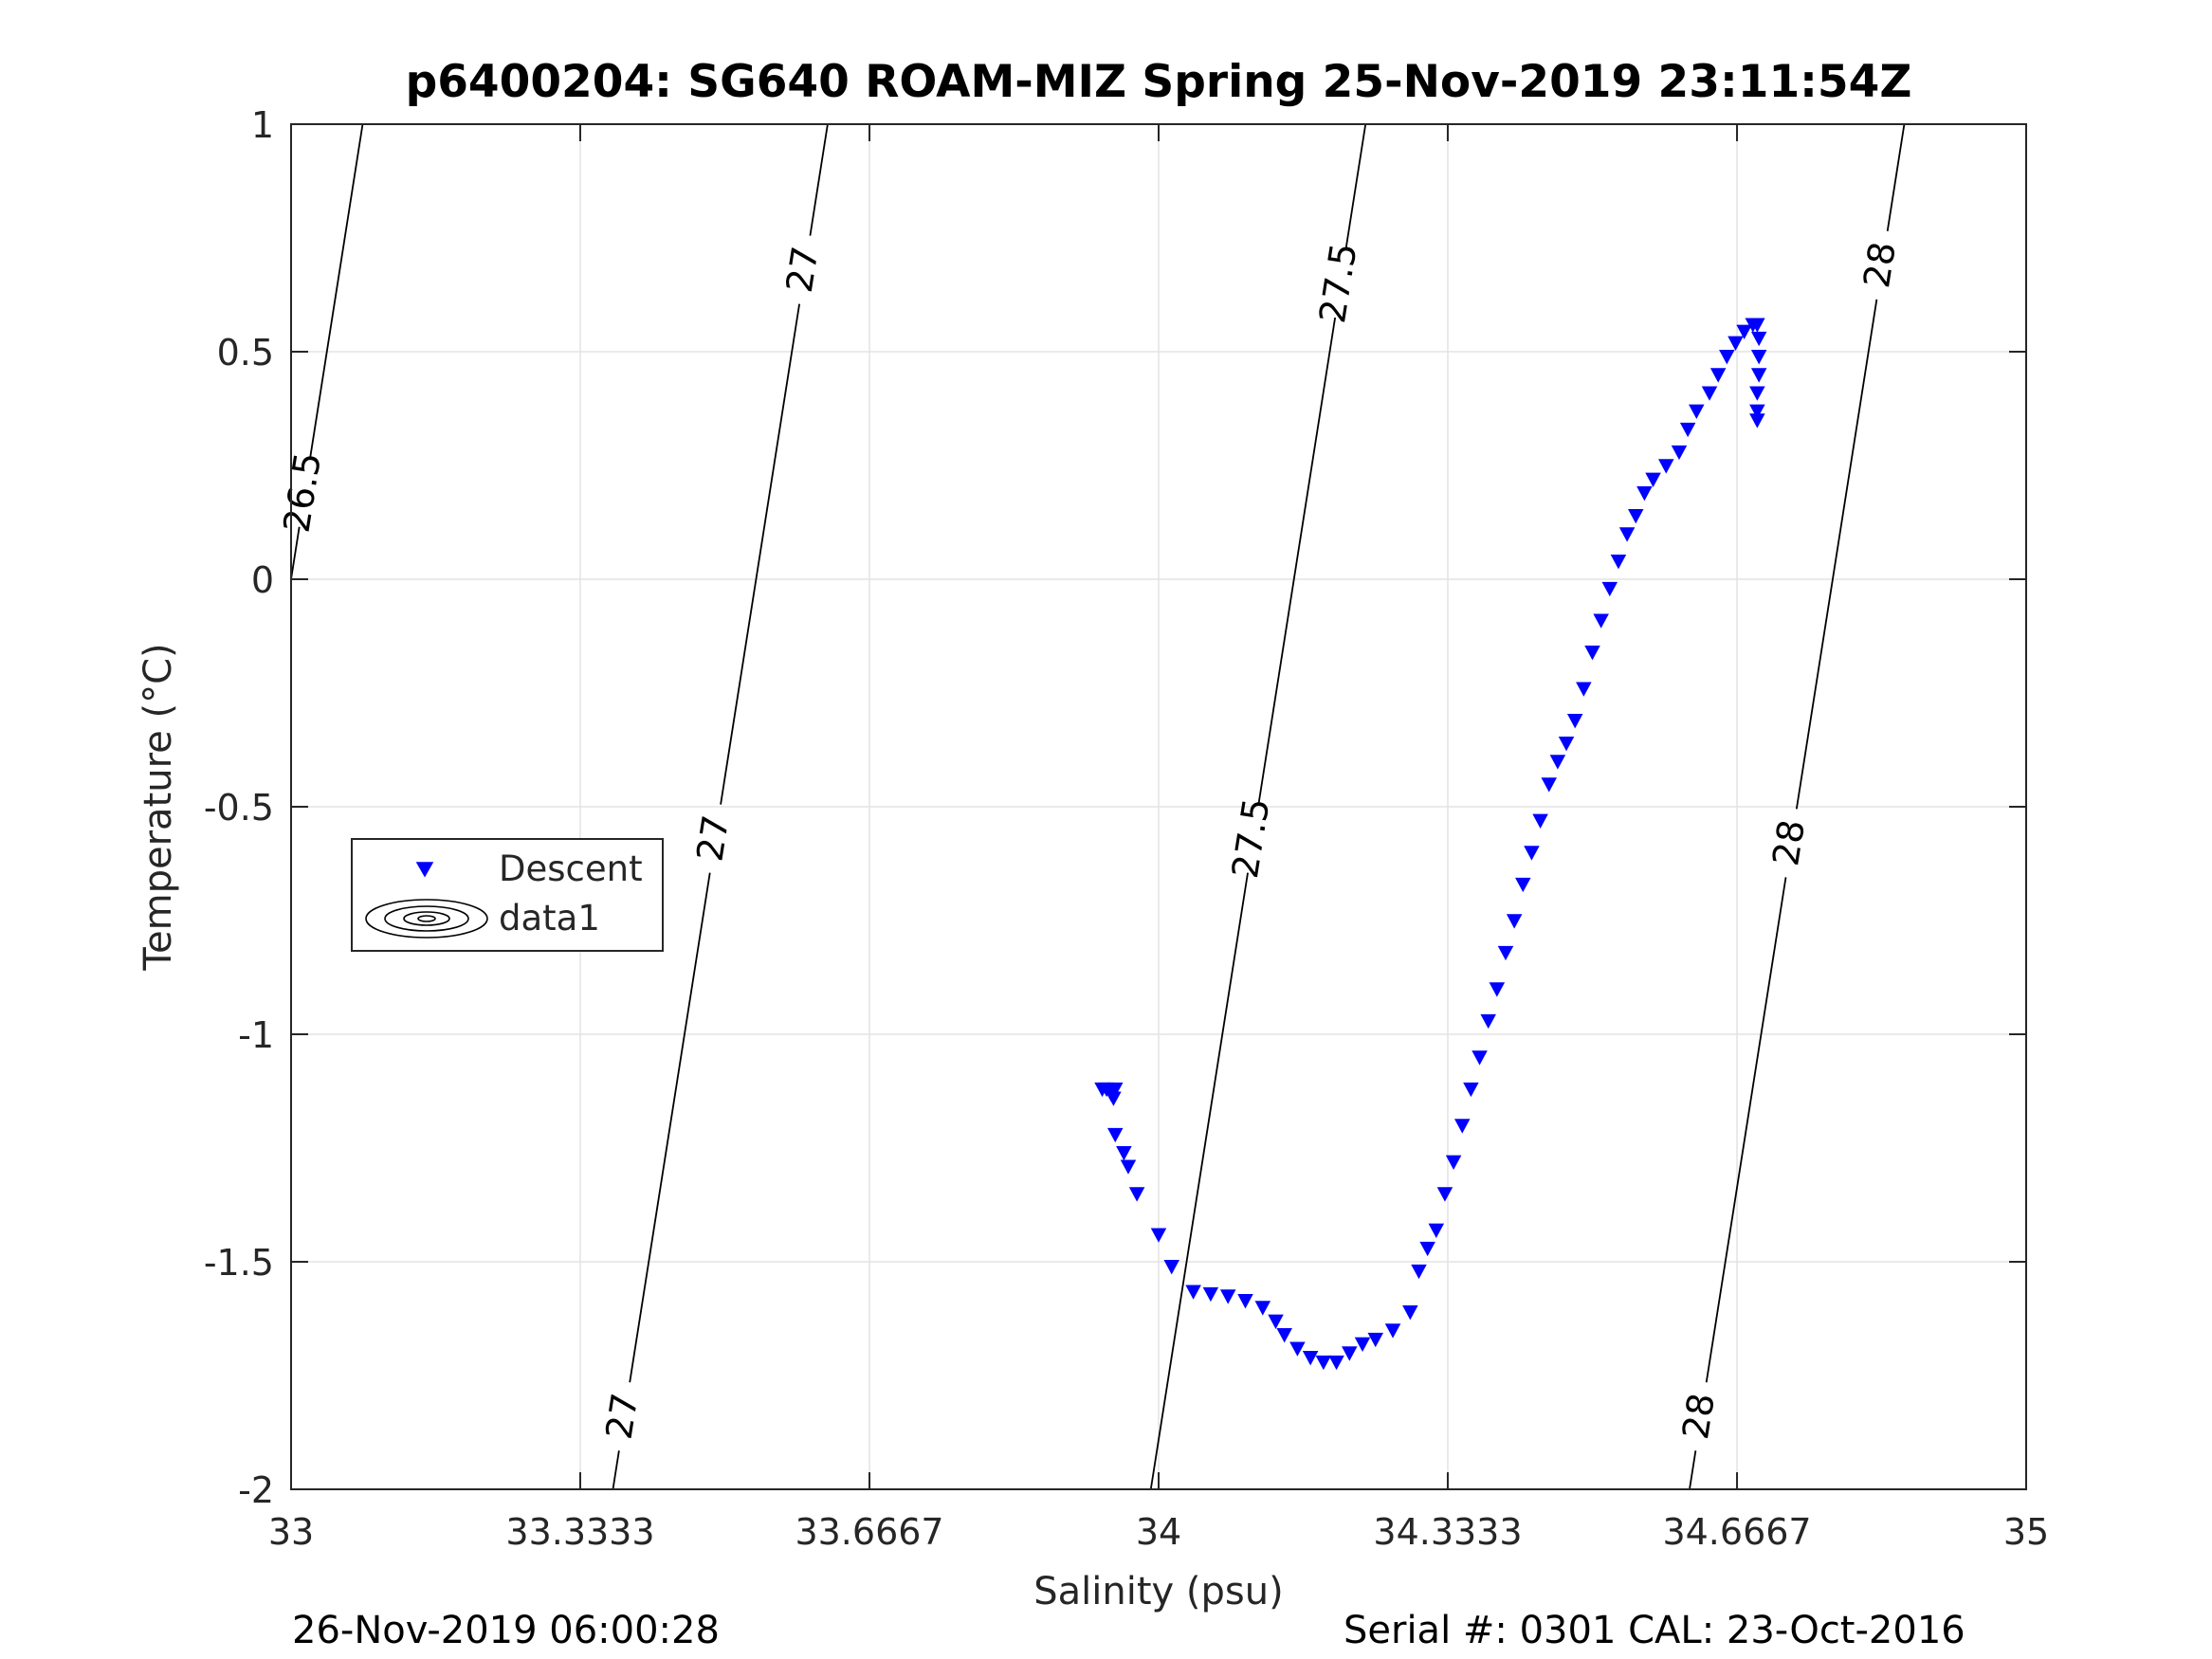 The width and height of the screenshot is (2212, 1659). What do you see at coordinates (426, 919) in the screenshot?
I see `legend-contour-icon` at bounding box center [426, 919].